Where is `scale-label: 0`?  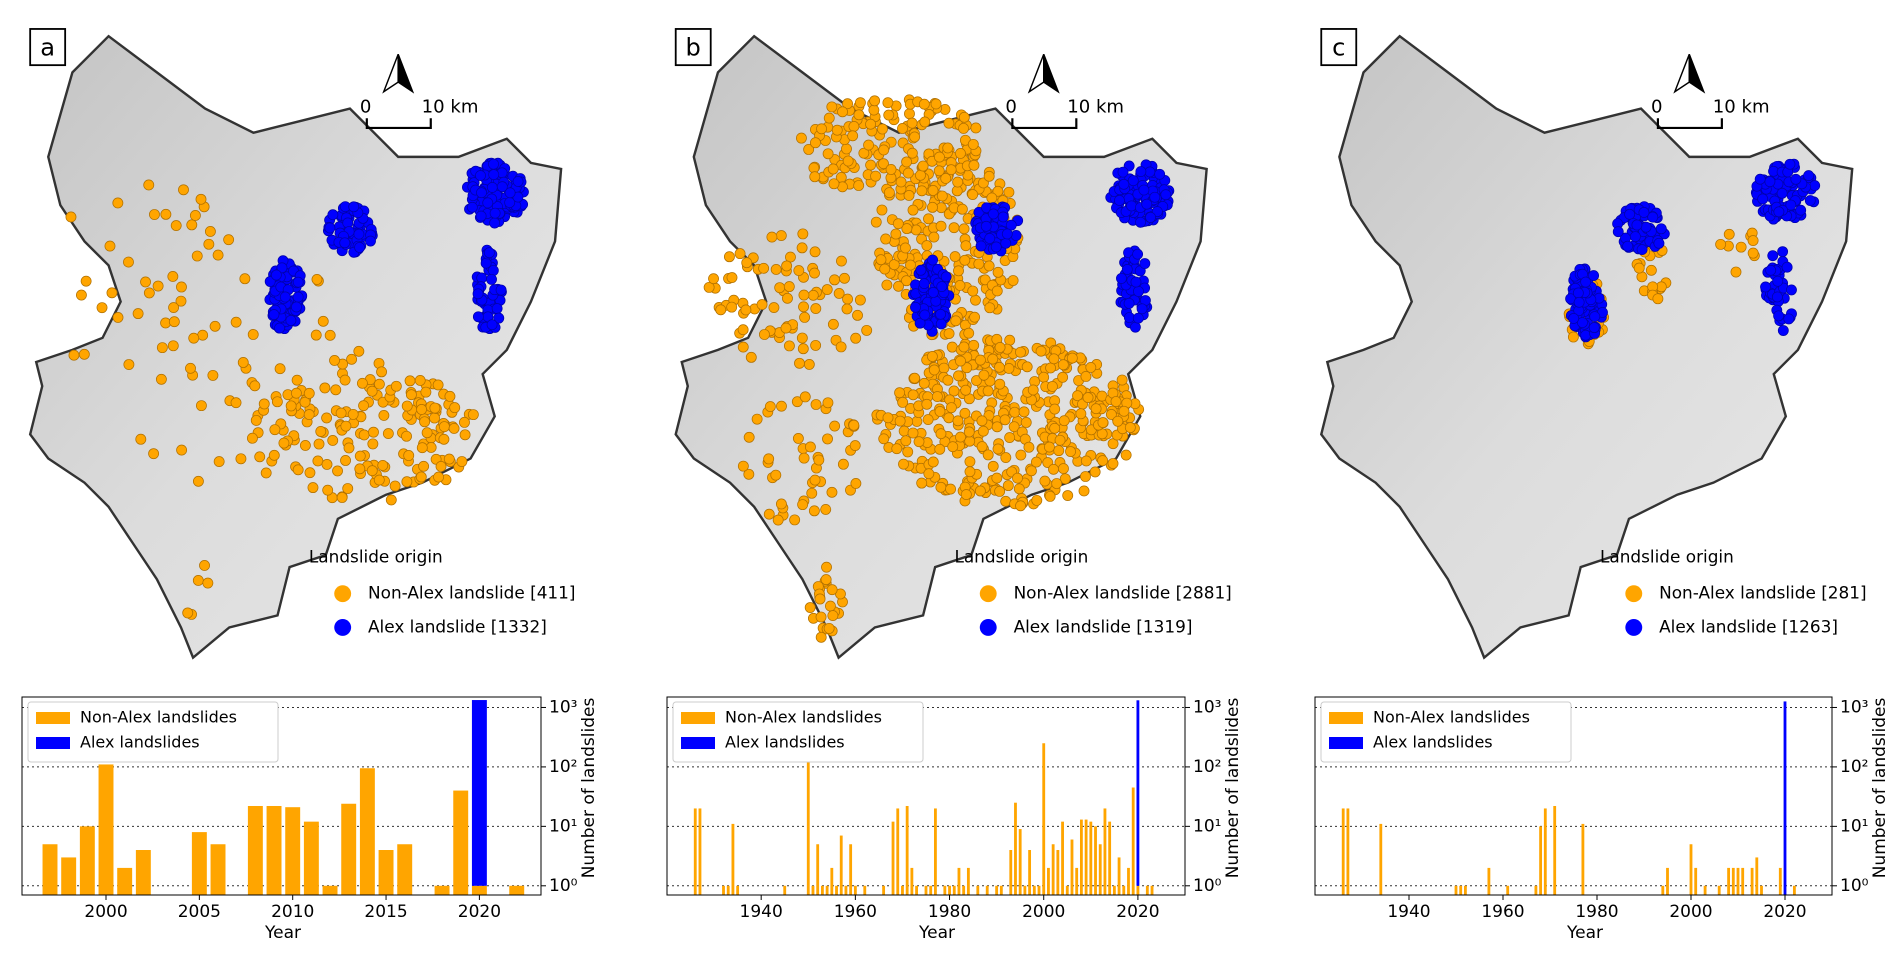
scale-label: 0 is located at coordinates (1011, 106).